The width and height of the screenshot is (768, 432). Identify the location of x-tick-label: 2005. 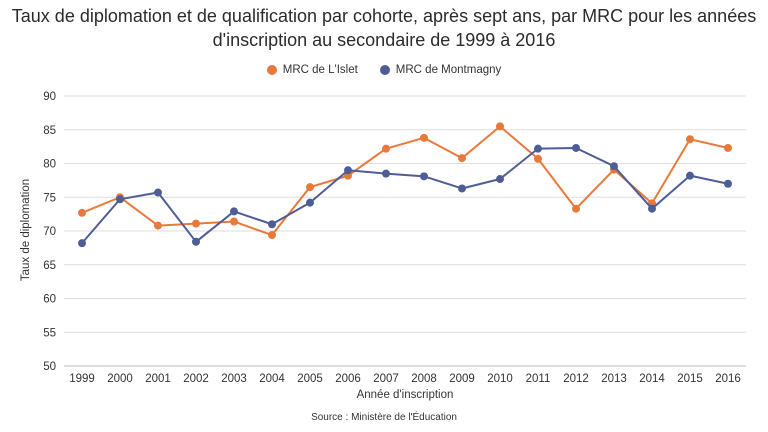
(310, 379).